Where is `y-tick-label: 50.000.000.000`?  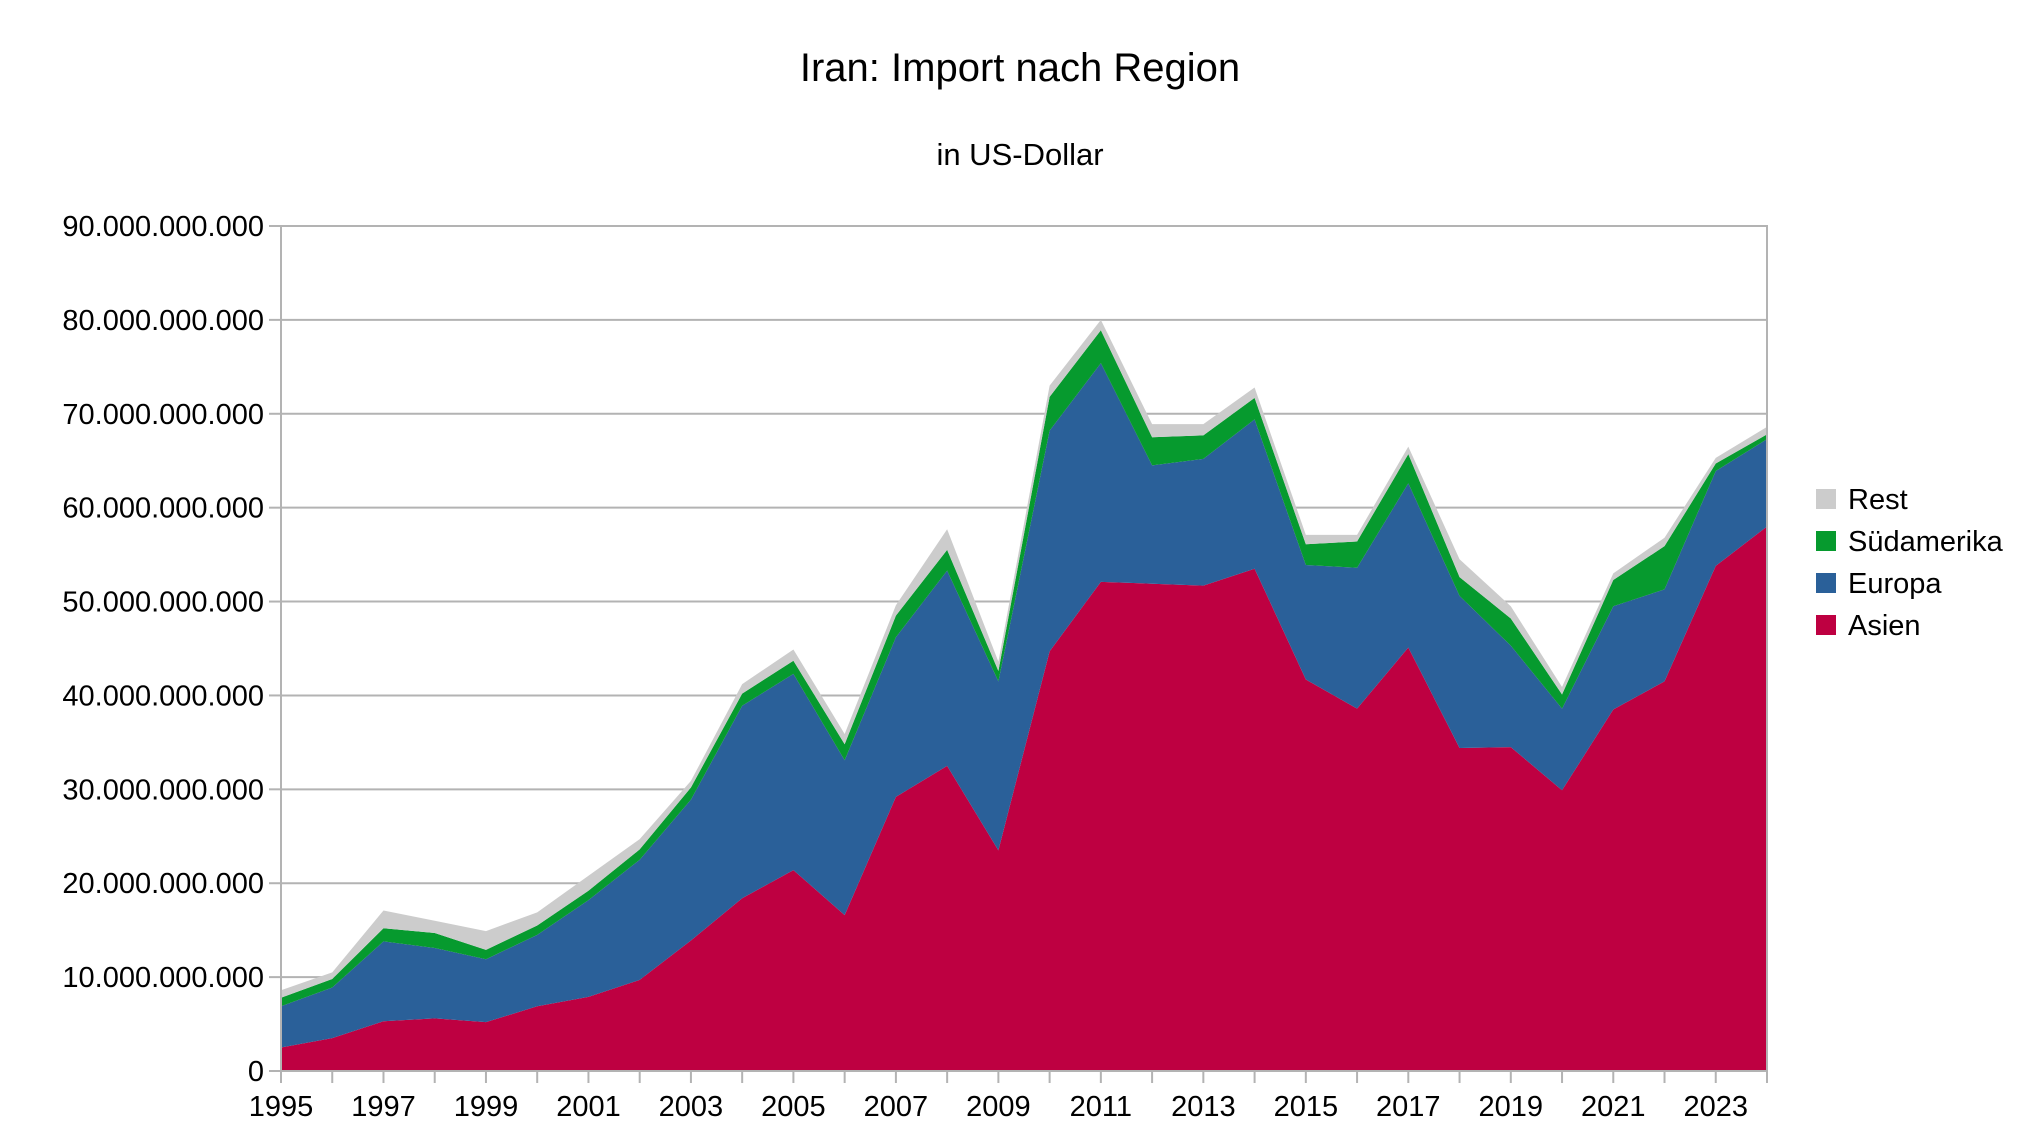
y-tick-label: 50.000.000.000 is located at coordinates (163, 603).